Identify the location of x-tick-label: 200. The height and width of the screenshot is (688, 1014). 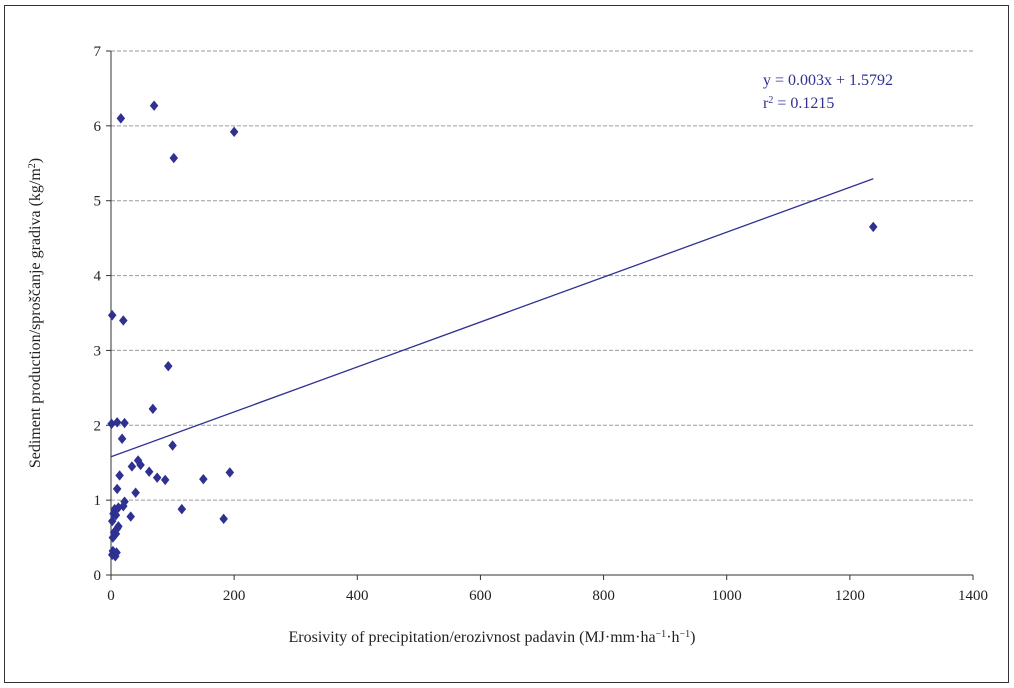
(234, 596).